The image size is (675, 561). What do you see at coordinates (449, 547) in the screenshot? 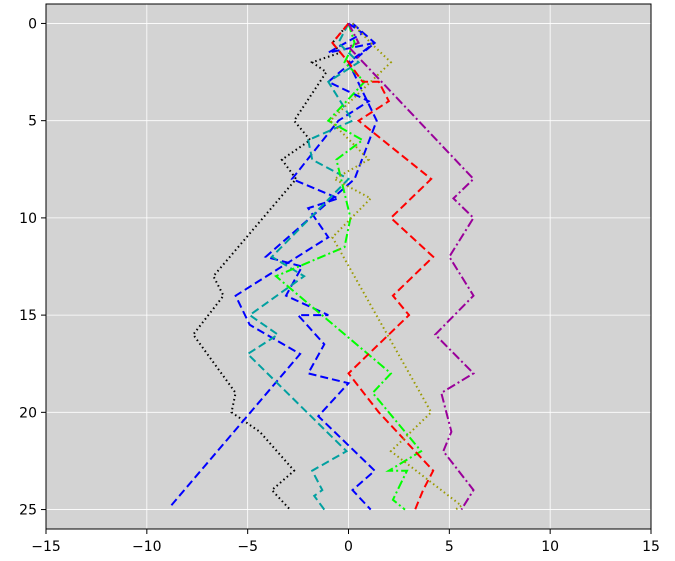
I see `x-tick-label: 5` at bounding box center [449, 547].